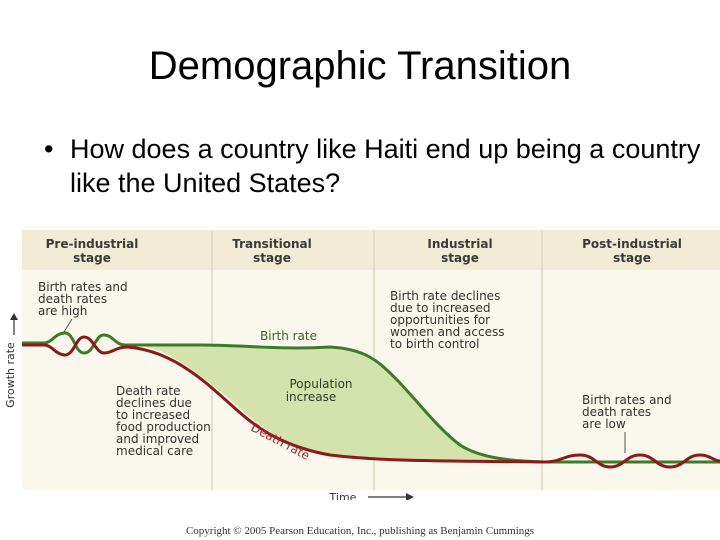  Describe the element at coordinates (360, 66) in the screenshot. I see `slide-title: Demographic Transition` at that location.